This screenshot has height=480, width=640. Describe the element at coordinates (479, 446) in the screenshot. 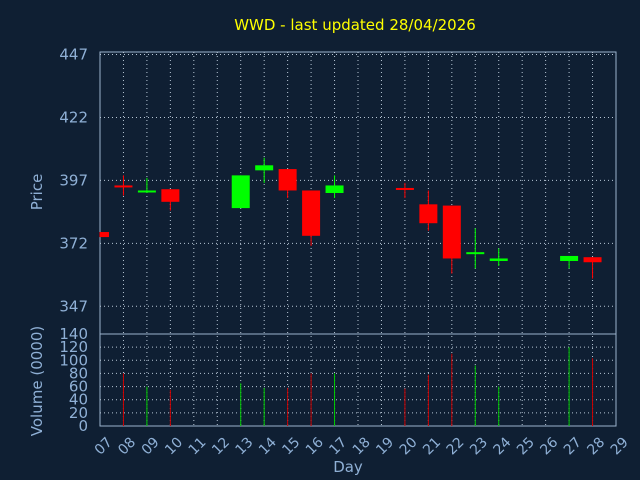

I see `day-tick-label: 23` at that location.